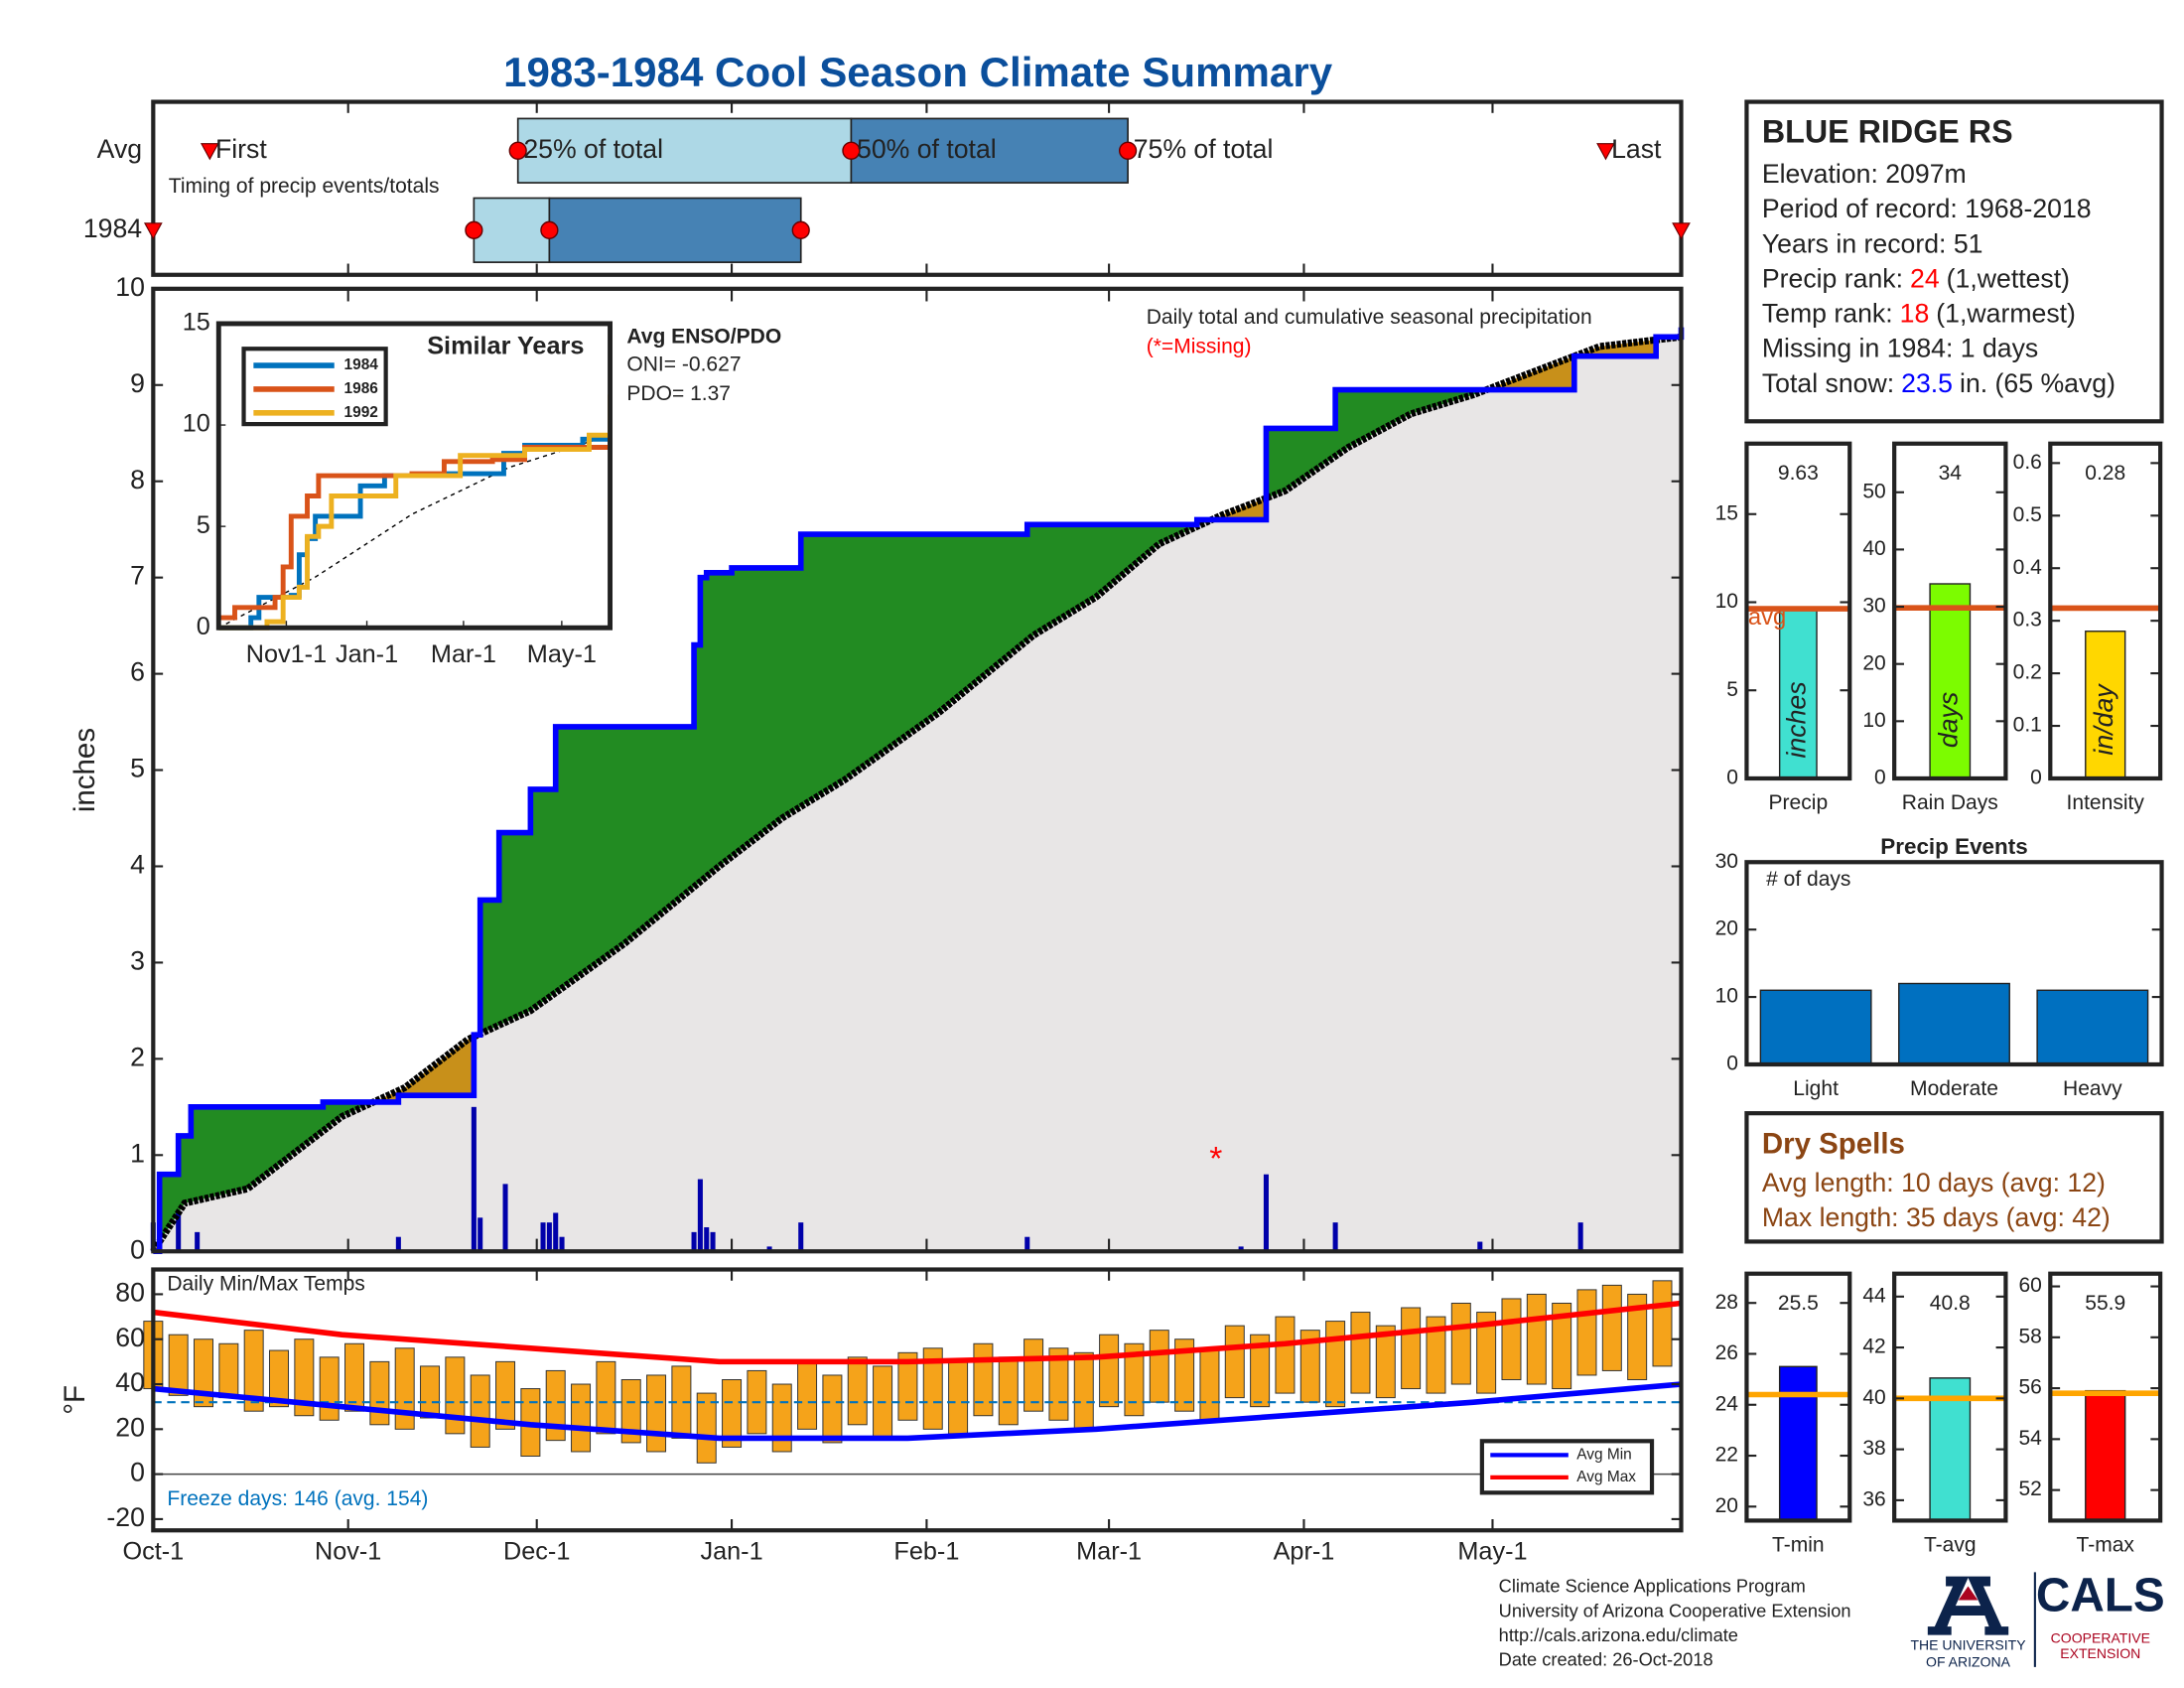 Image resolution: width=2184 pixels, height=1688 pixels. I want to click on station-text: Precip rank:, so click(1832, 278).